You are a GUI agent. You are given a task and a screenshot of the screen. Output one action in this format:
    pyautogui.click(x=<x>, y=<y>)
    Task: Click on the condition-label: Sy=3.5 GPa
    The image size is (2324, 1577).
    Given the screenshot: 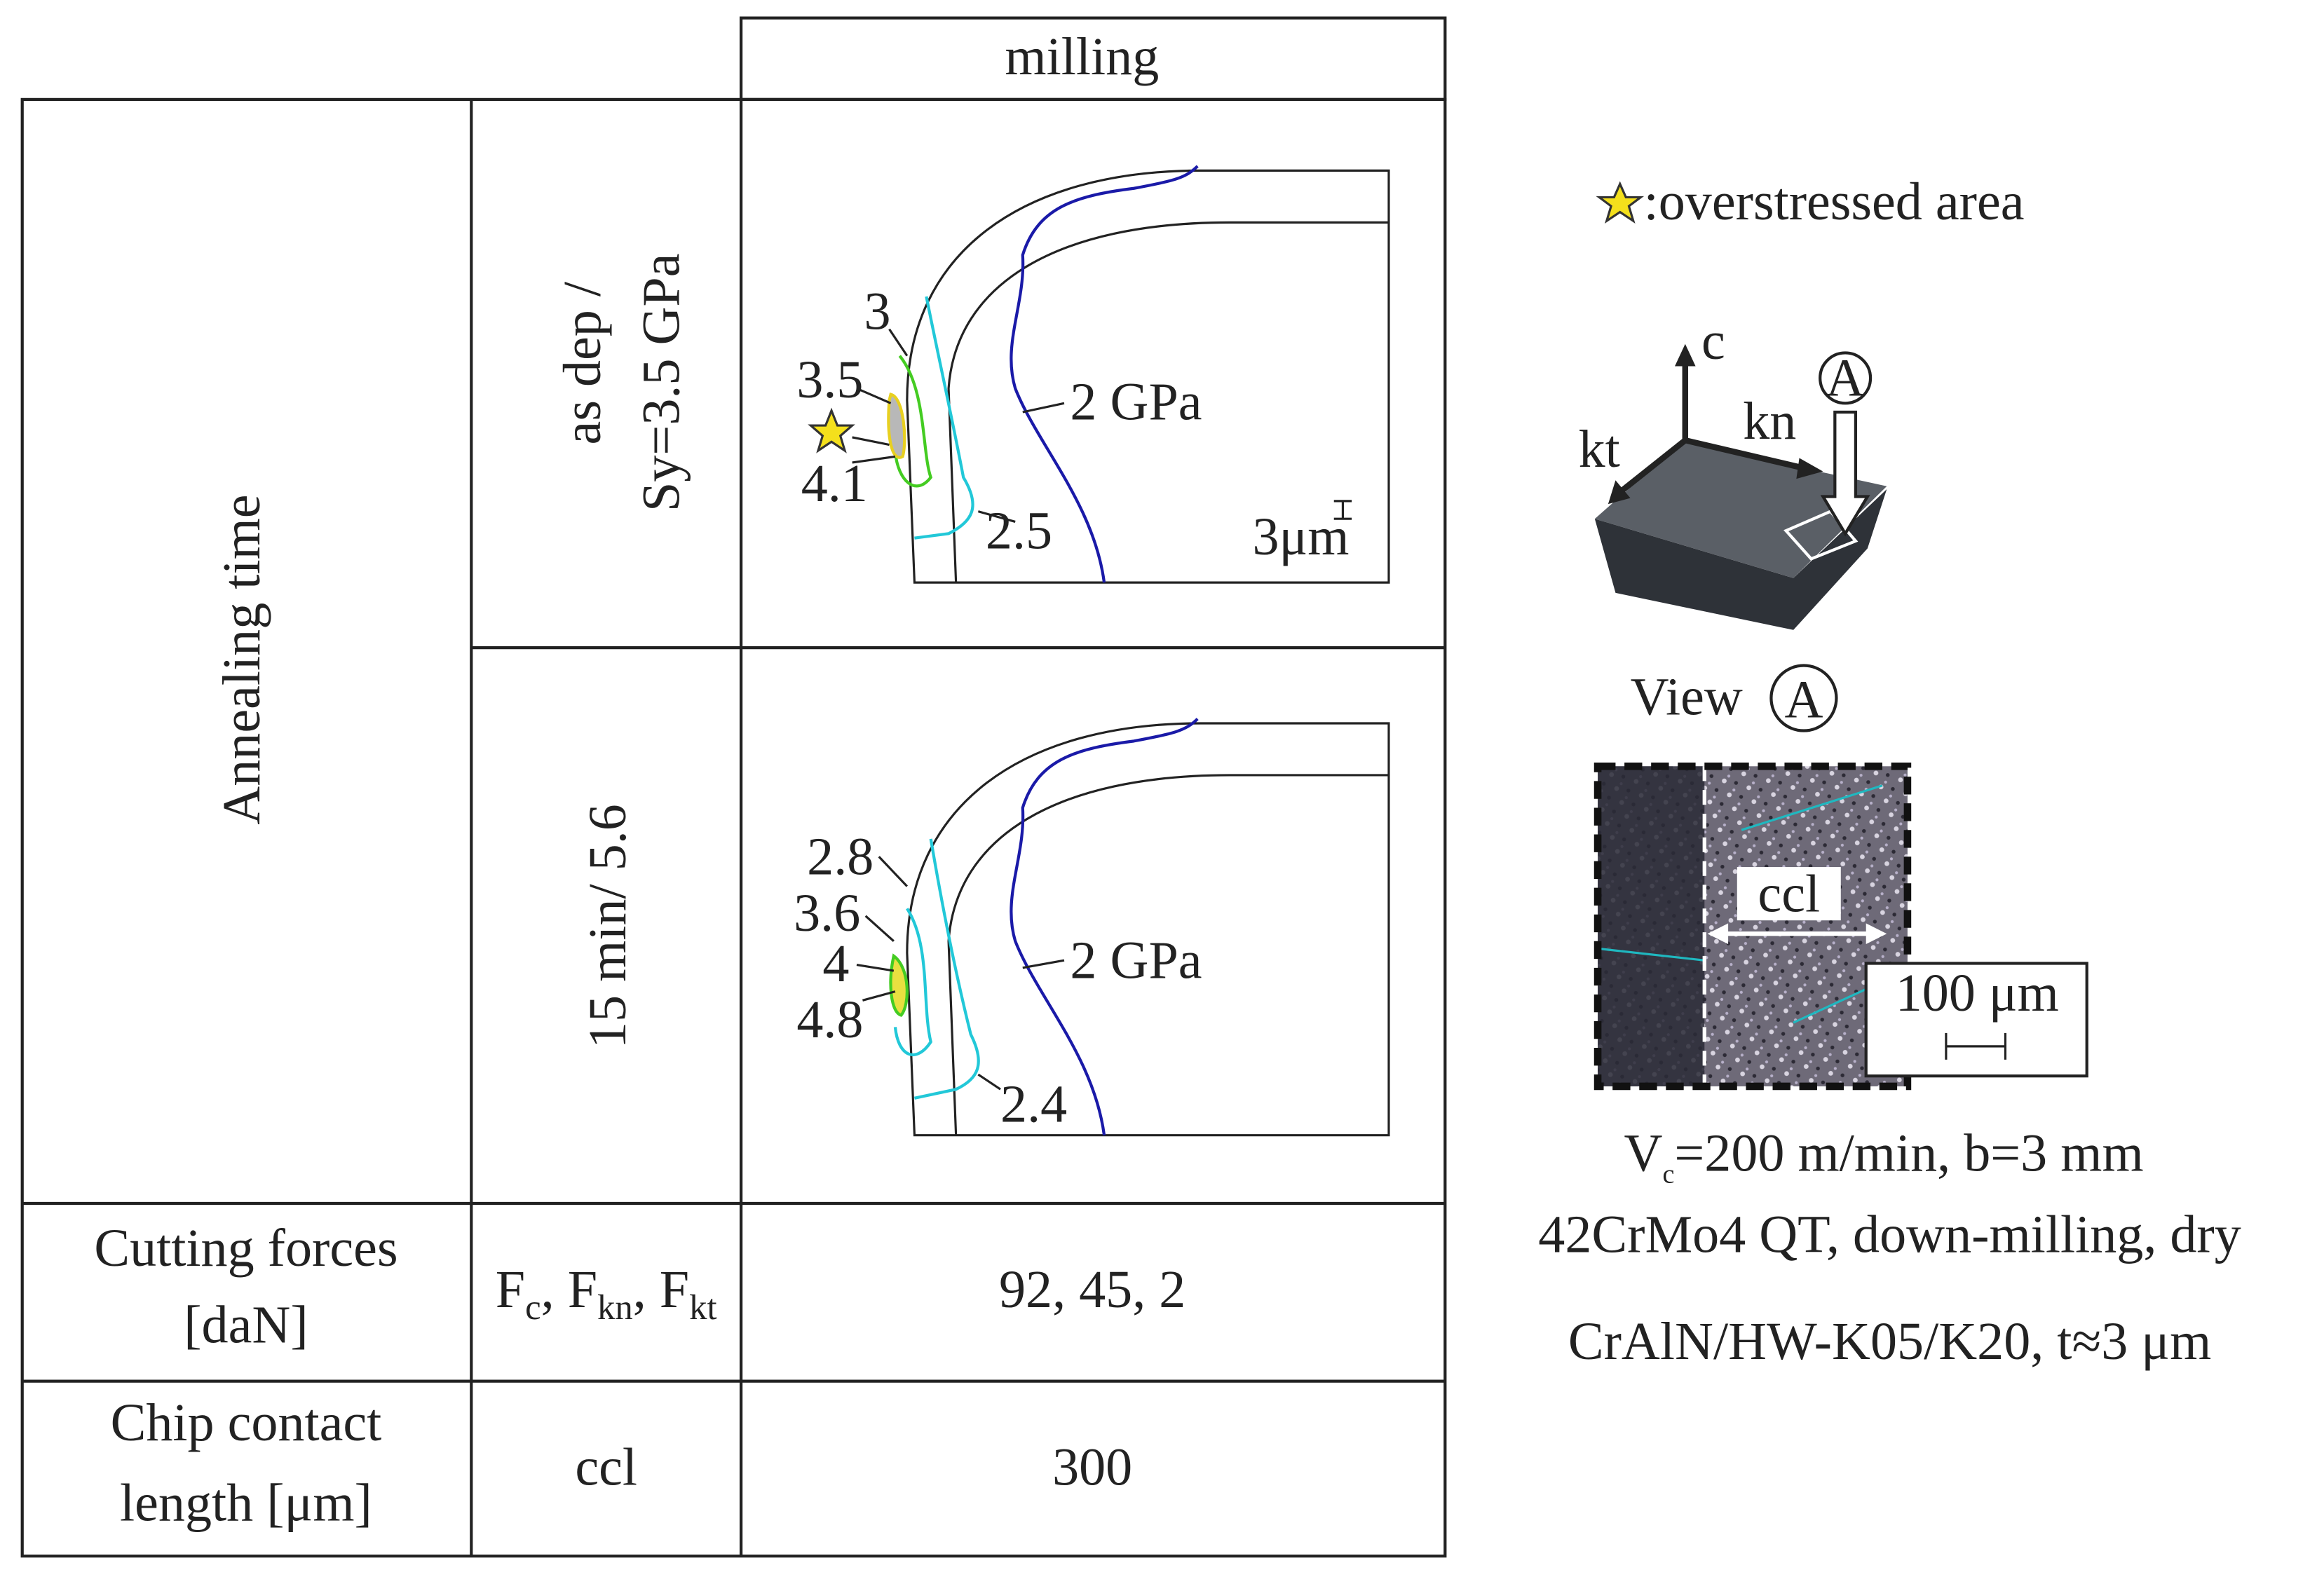 What is the action you would take?
    pyautogui.click(x=661, y=382)
    